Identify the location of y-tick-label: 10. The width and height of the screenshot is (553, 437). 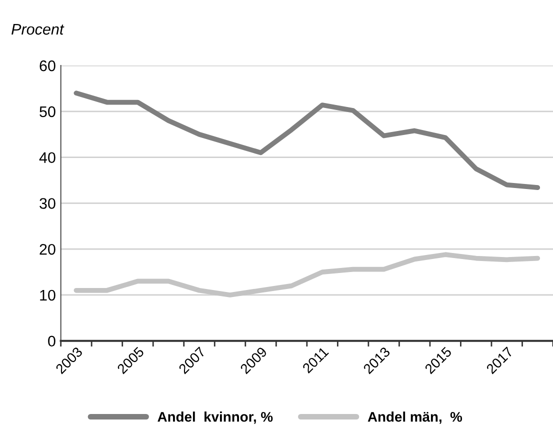
(48, 295).